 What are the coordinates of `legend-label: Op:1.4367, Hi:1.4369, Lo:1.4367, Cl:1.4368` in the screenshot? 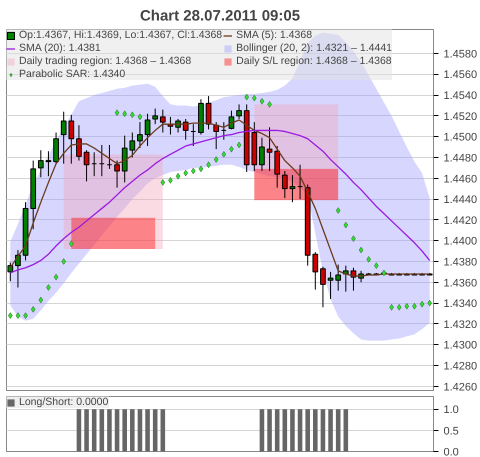 It's located at (120, 35).